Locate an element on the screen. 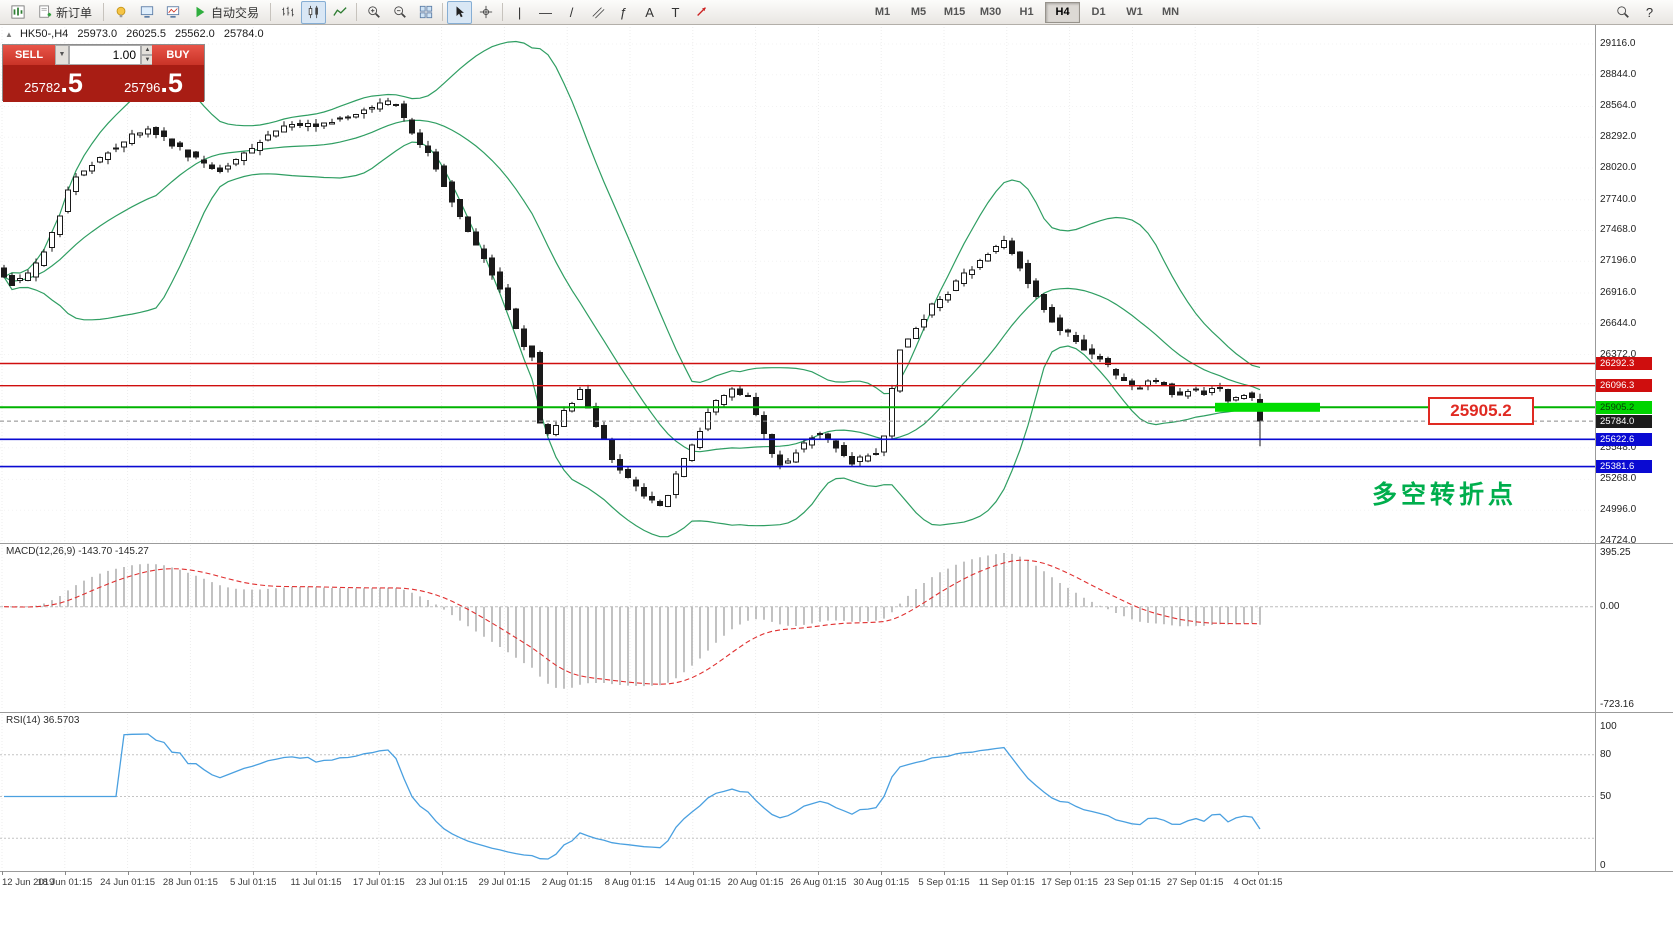 This screenshot has height=951, width=1673. time-label: 11 Sep 01:15 is located at coordinates (1006, 882).